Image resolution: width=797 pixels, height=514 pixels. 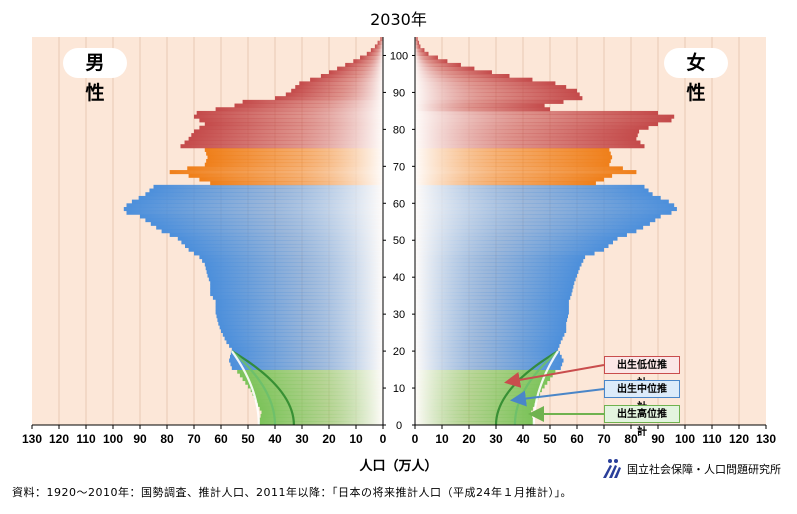 I want to click on male-x-tick-label: 10, so click(x=356, y=439).